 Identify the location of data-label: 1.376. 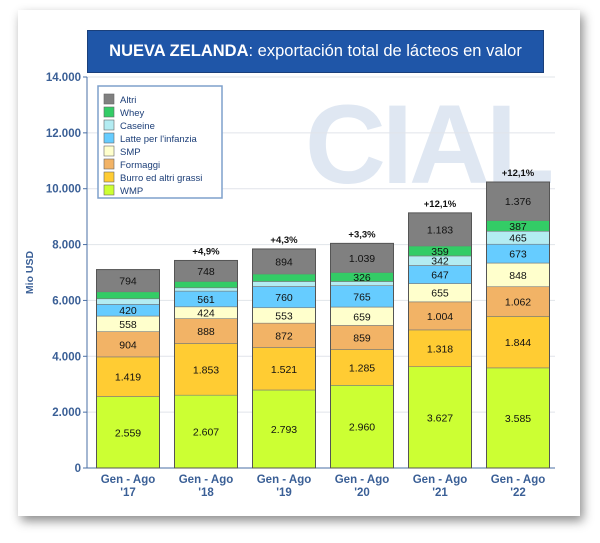
(518, 202).